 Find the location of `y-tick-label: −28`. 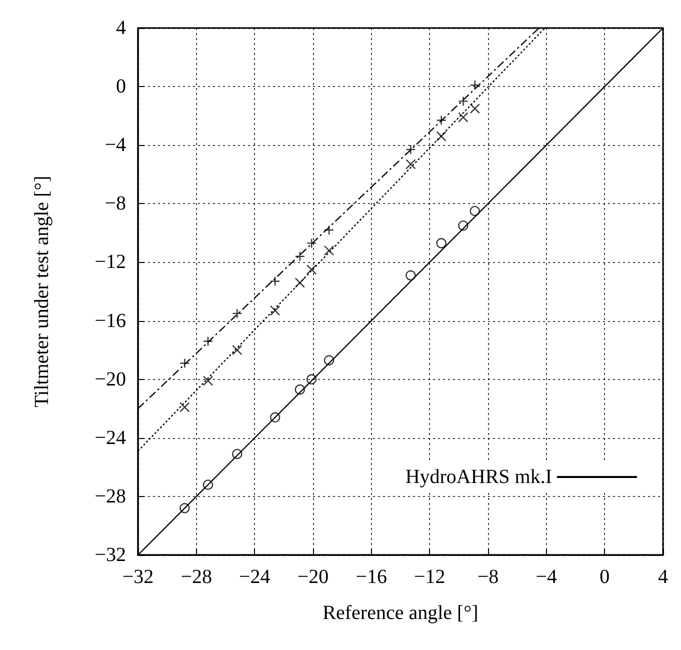

y-tick-label: −28 is located at coordinates (110, 496).